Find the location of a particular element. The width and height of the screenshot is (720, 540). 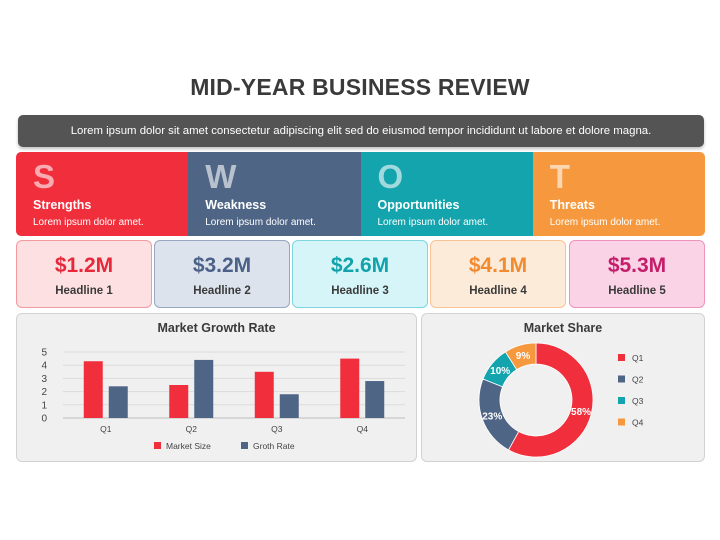

kpi-card-5: $5.3M Headline 5 is located at coordinates (637, 274).